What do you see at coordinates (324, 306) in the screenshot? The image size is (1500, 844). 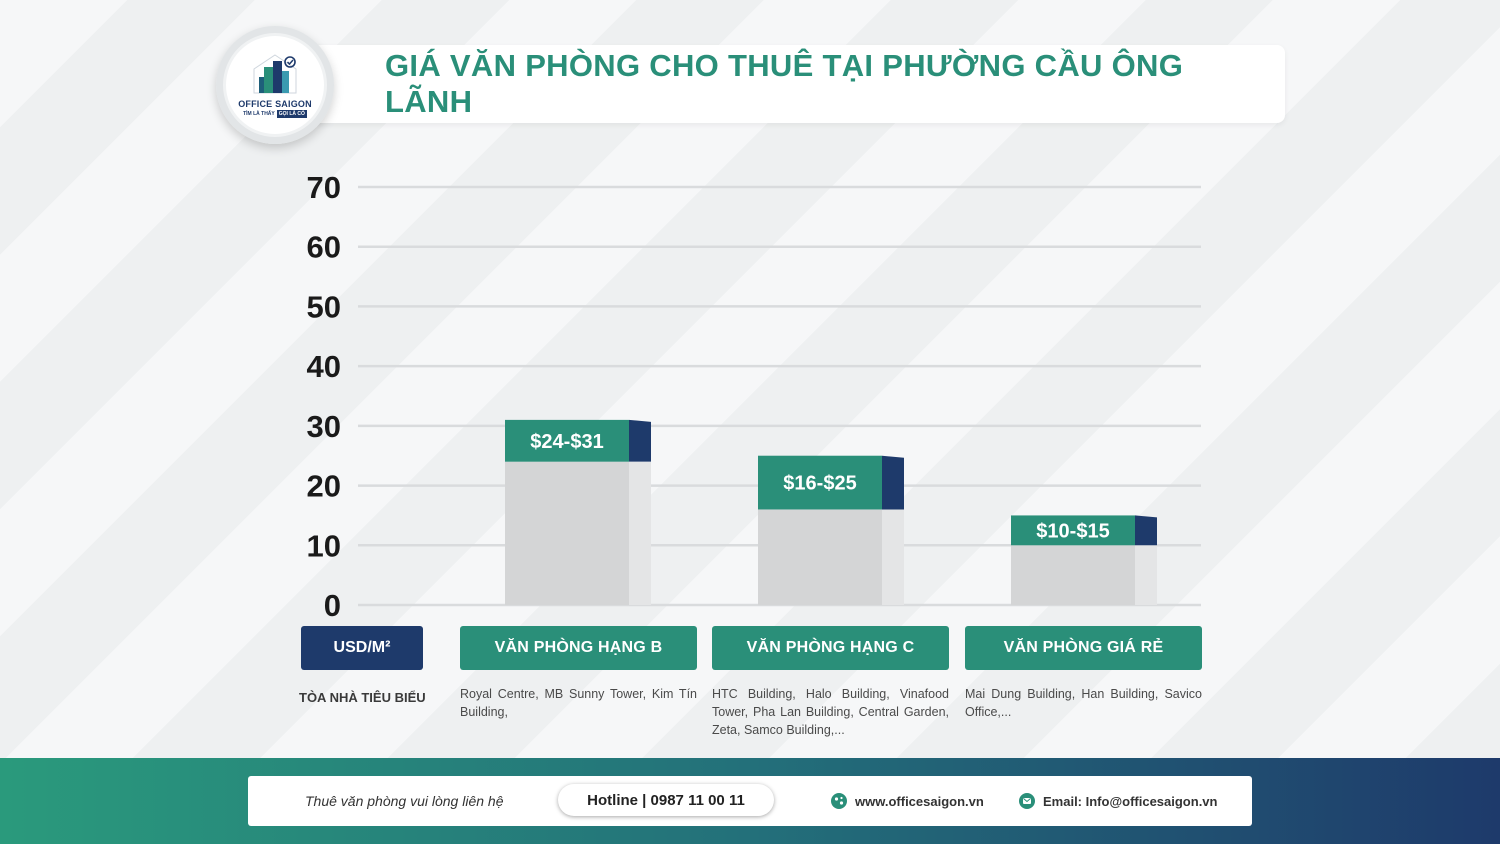 I see `y-tick-label-50: 50` at bounding box center [324, 306].